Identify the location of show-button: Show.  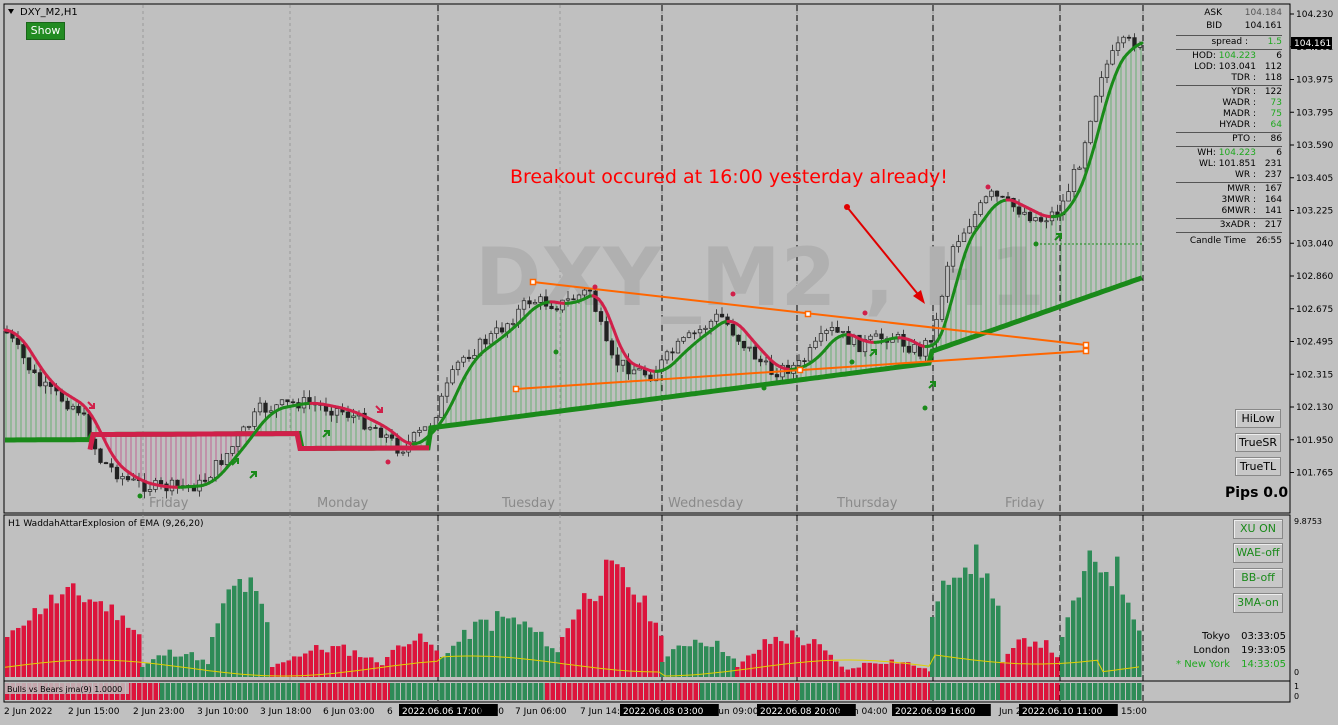
(45, 31).